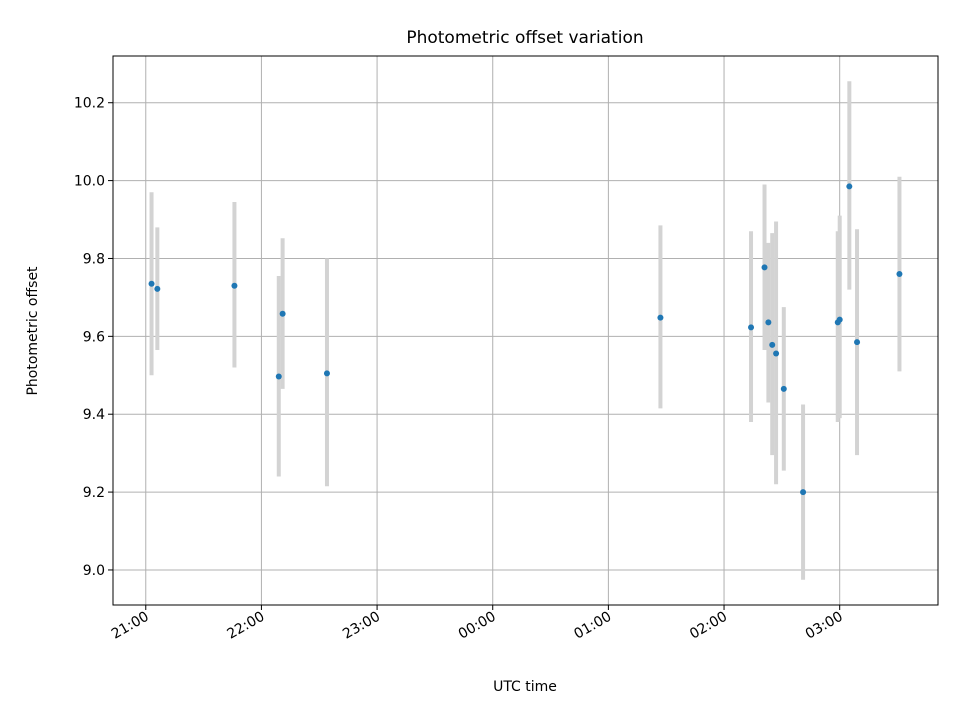 The height and width of the screenshot is (720, 960). I want to click on y-tick-label: 9.6, so click(94, 337).